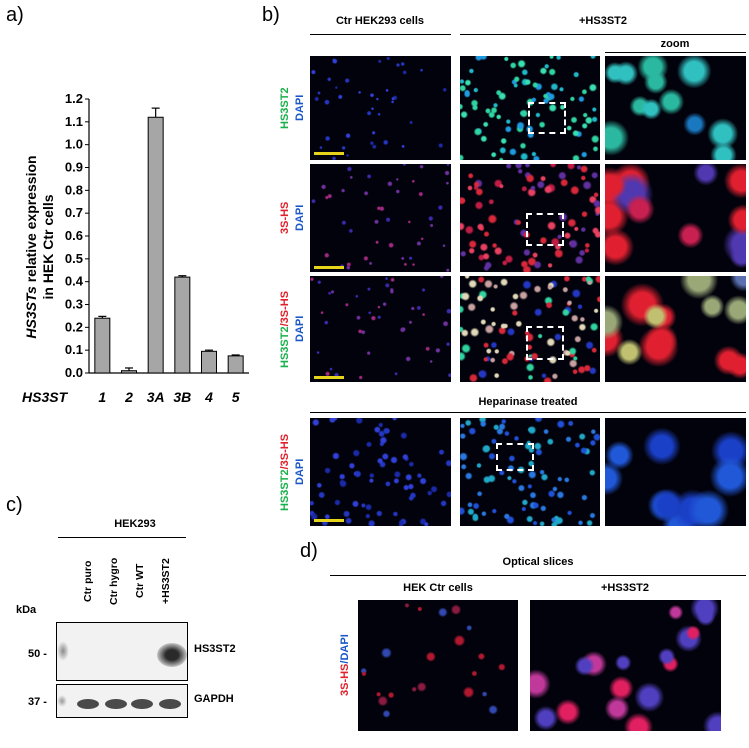 The height and width of the screenshot is (748, 749). Describe the element at coordinates (380, 108) in the screenshot. I see `micrograph-ctr-hs3st2-dapi` at that location.